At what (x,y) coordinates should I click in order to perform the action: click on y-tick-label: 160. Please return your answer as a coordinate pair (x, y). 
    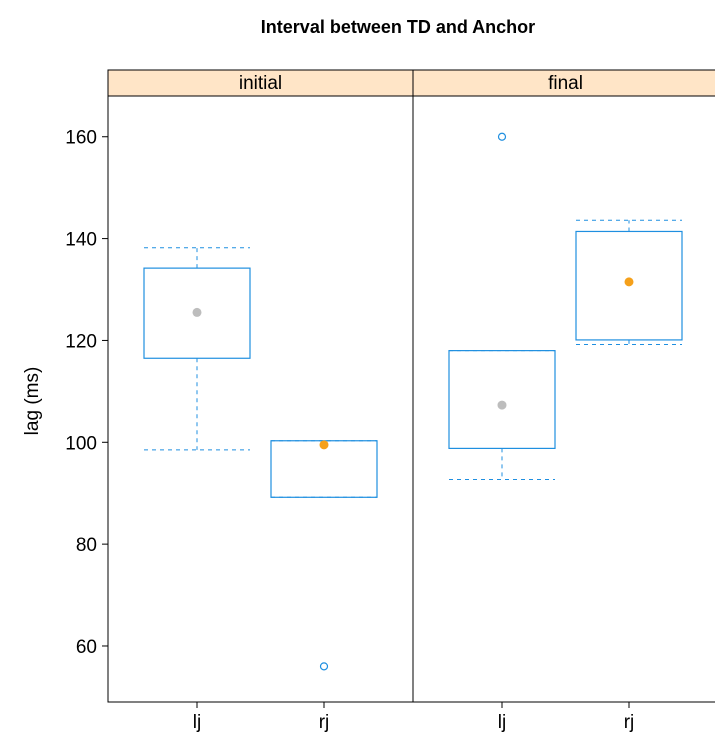
    Looking at the image, I should click on (81, 138).